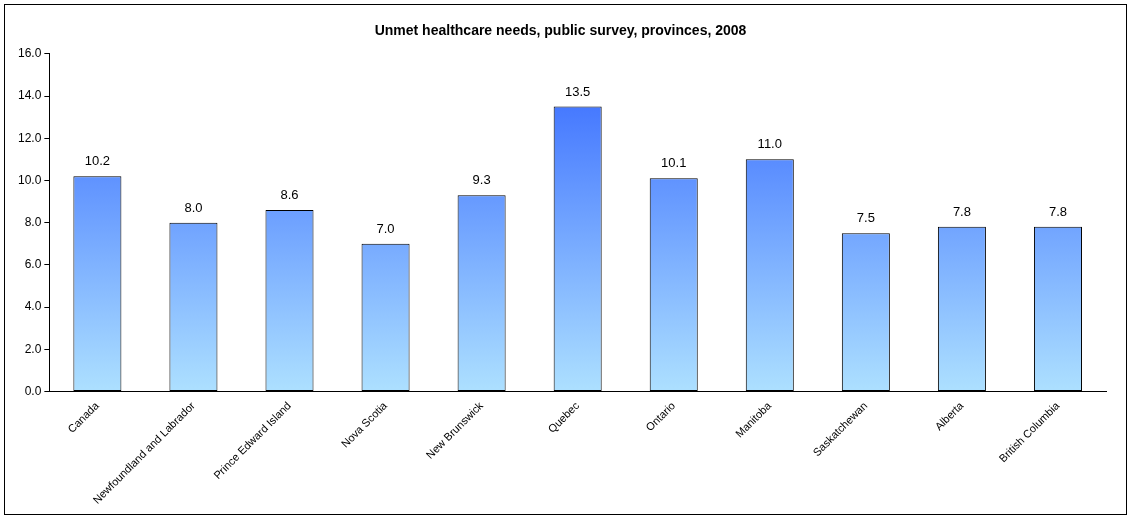  What do you see at coordinates (578, 91) in the screenshot?
I see `data-label: 13.5` at bounding box center [578, 91].